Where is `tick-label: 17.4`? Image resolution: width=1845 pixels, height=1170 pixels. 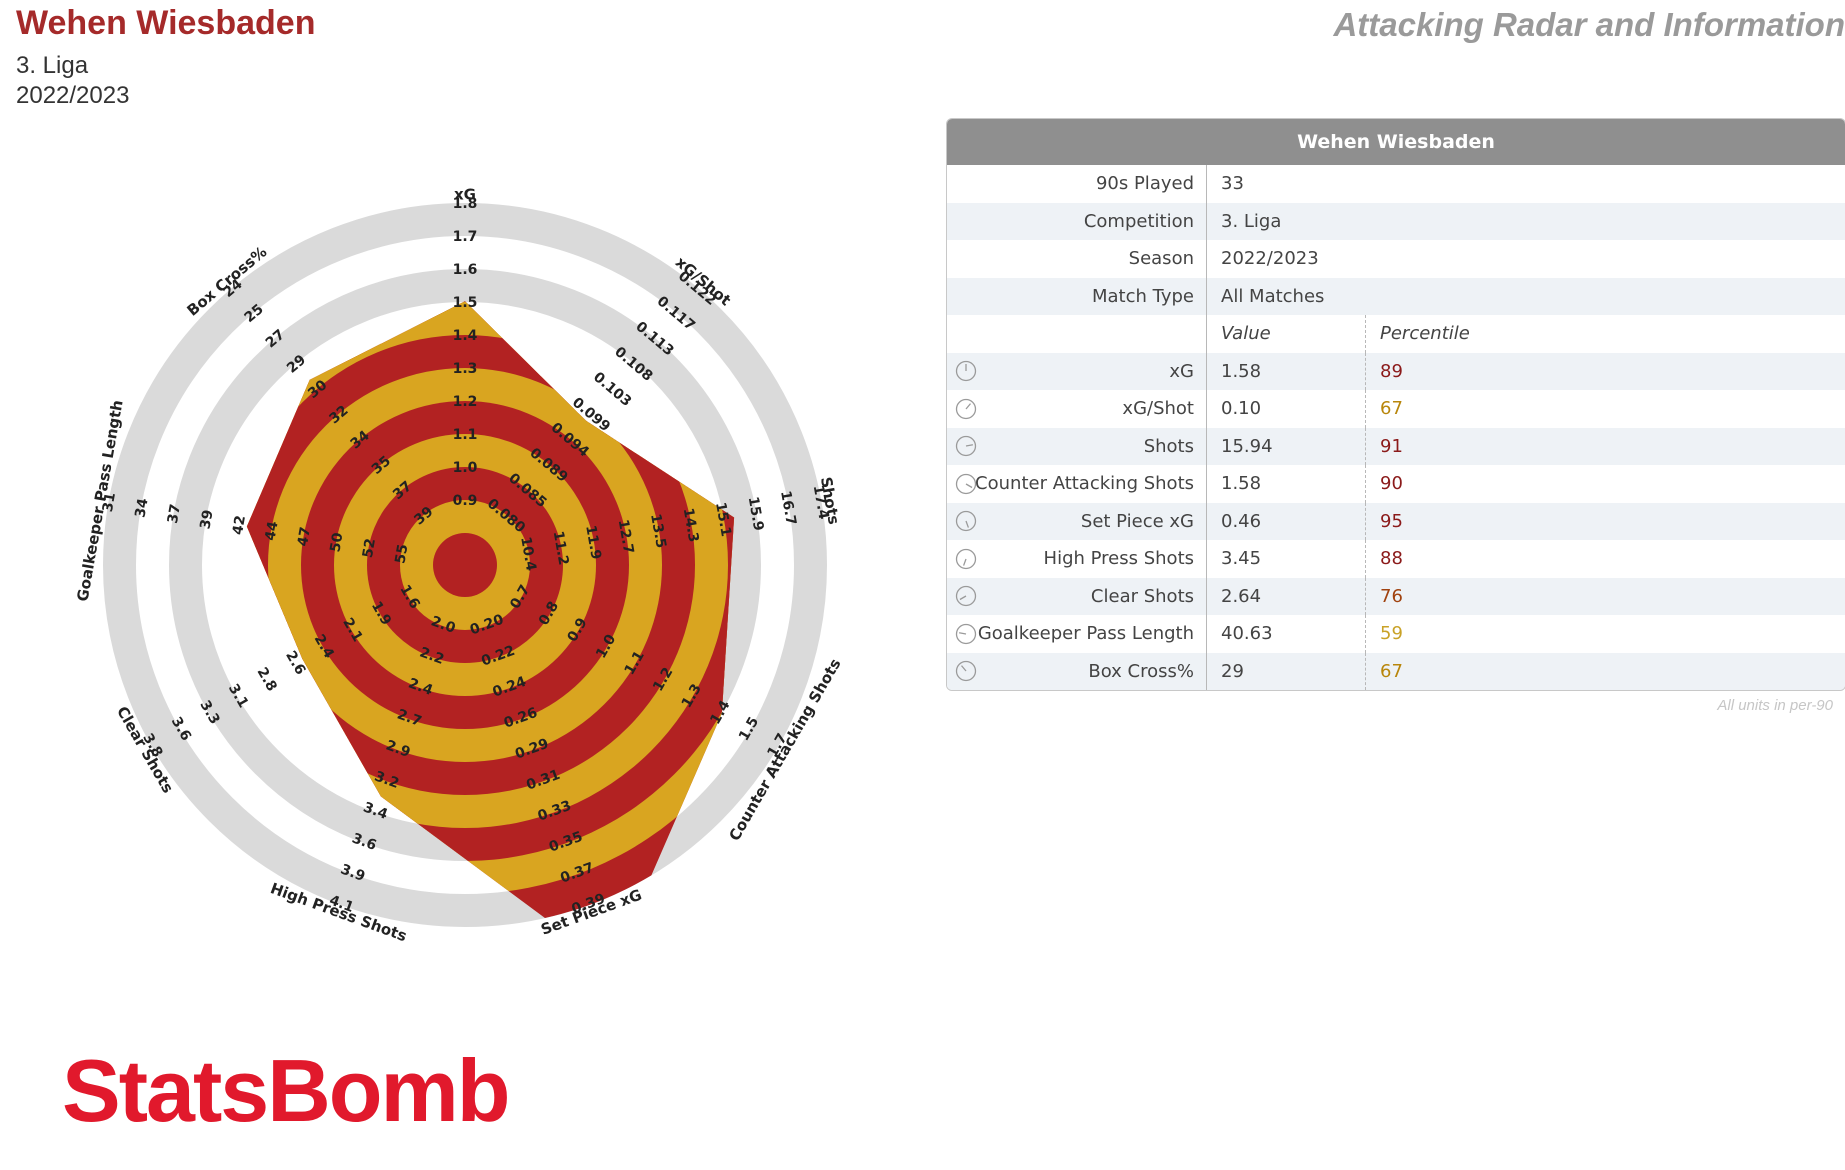 tick-label: 17.4 is located at coordinates (821, 502).